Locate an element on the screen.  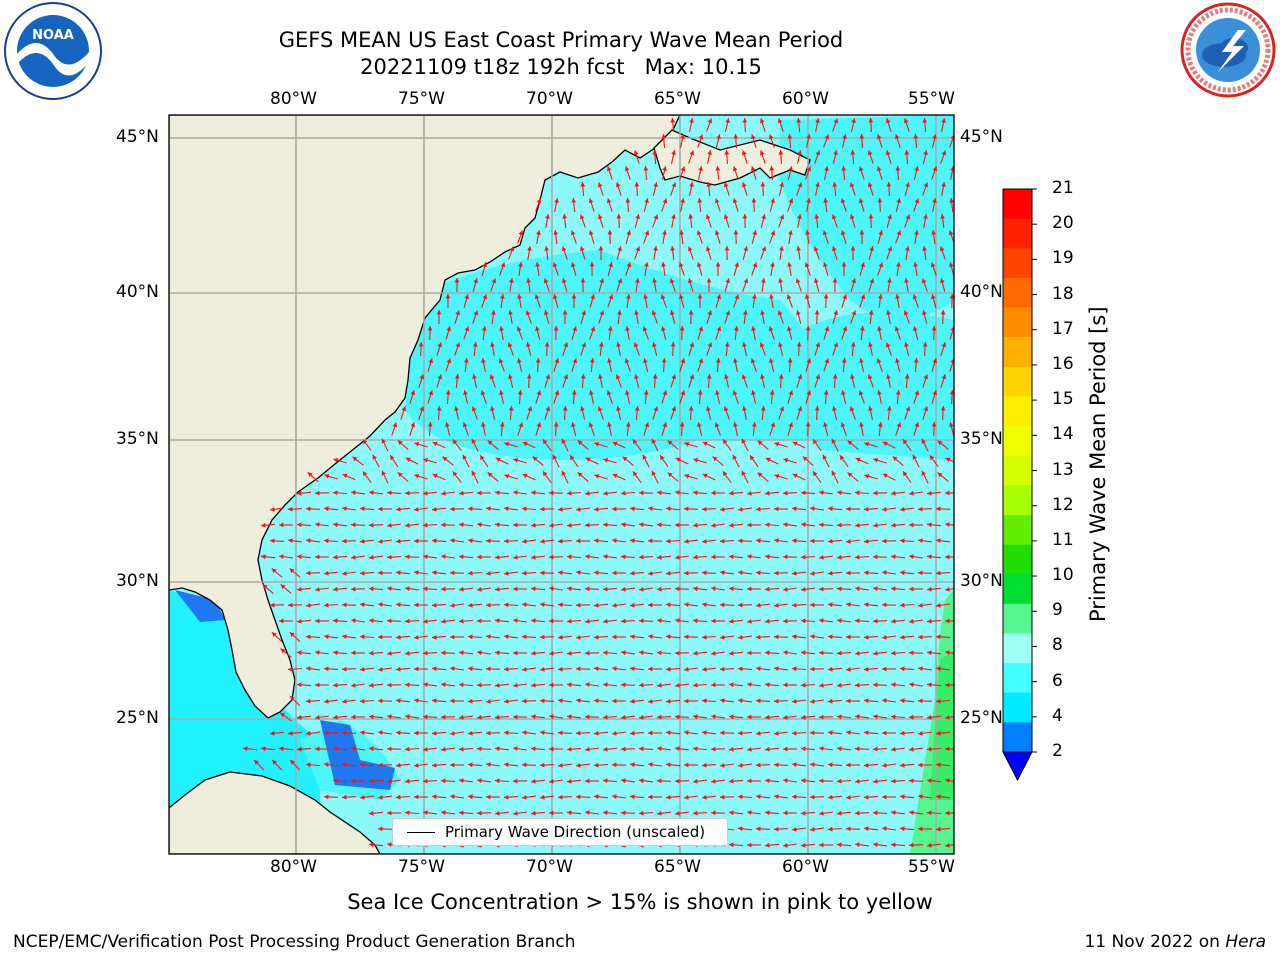
colorbar-tick-label: 19 is located at coordinates (1063, 258).